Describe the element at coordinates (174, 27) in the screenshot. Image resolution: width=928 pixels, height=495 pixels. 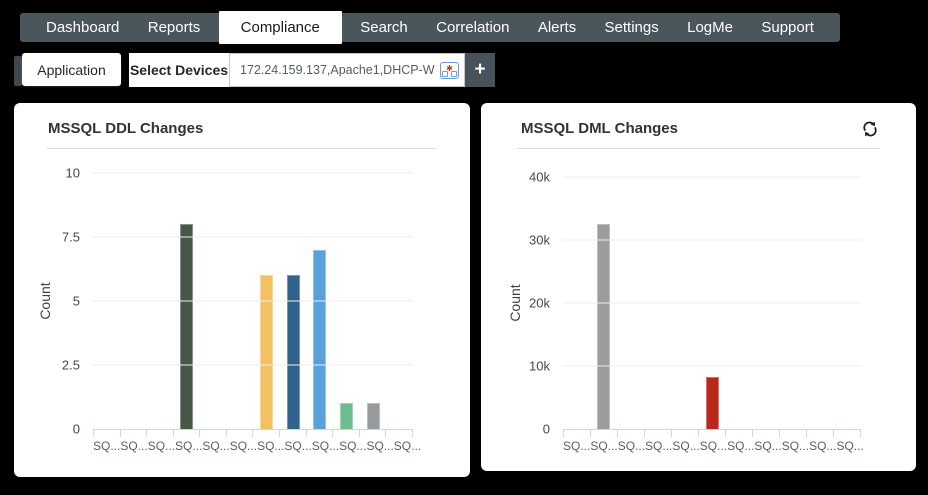
I see `tab-reports: Reports` at that location.